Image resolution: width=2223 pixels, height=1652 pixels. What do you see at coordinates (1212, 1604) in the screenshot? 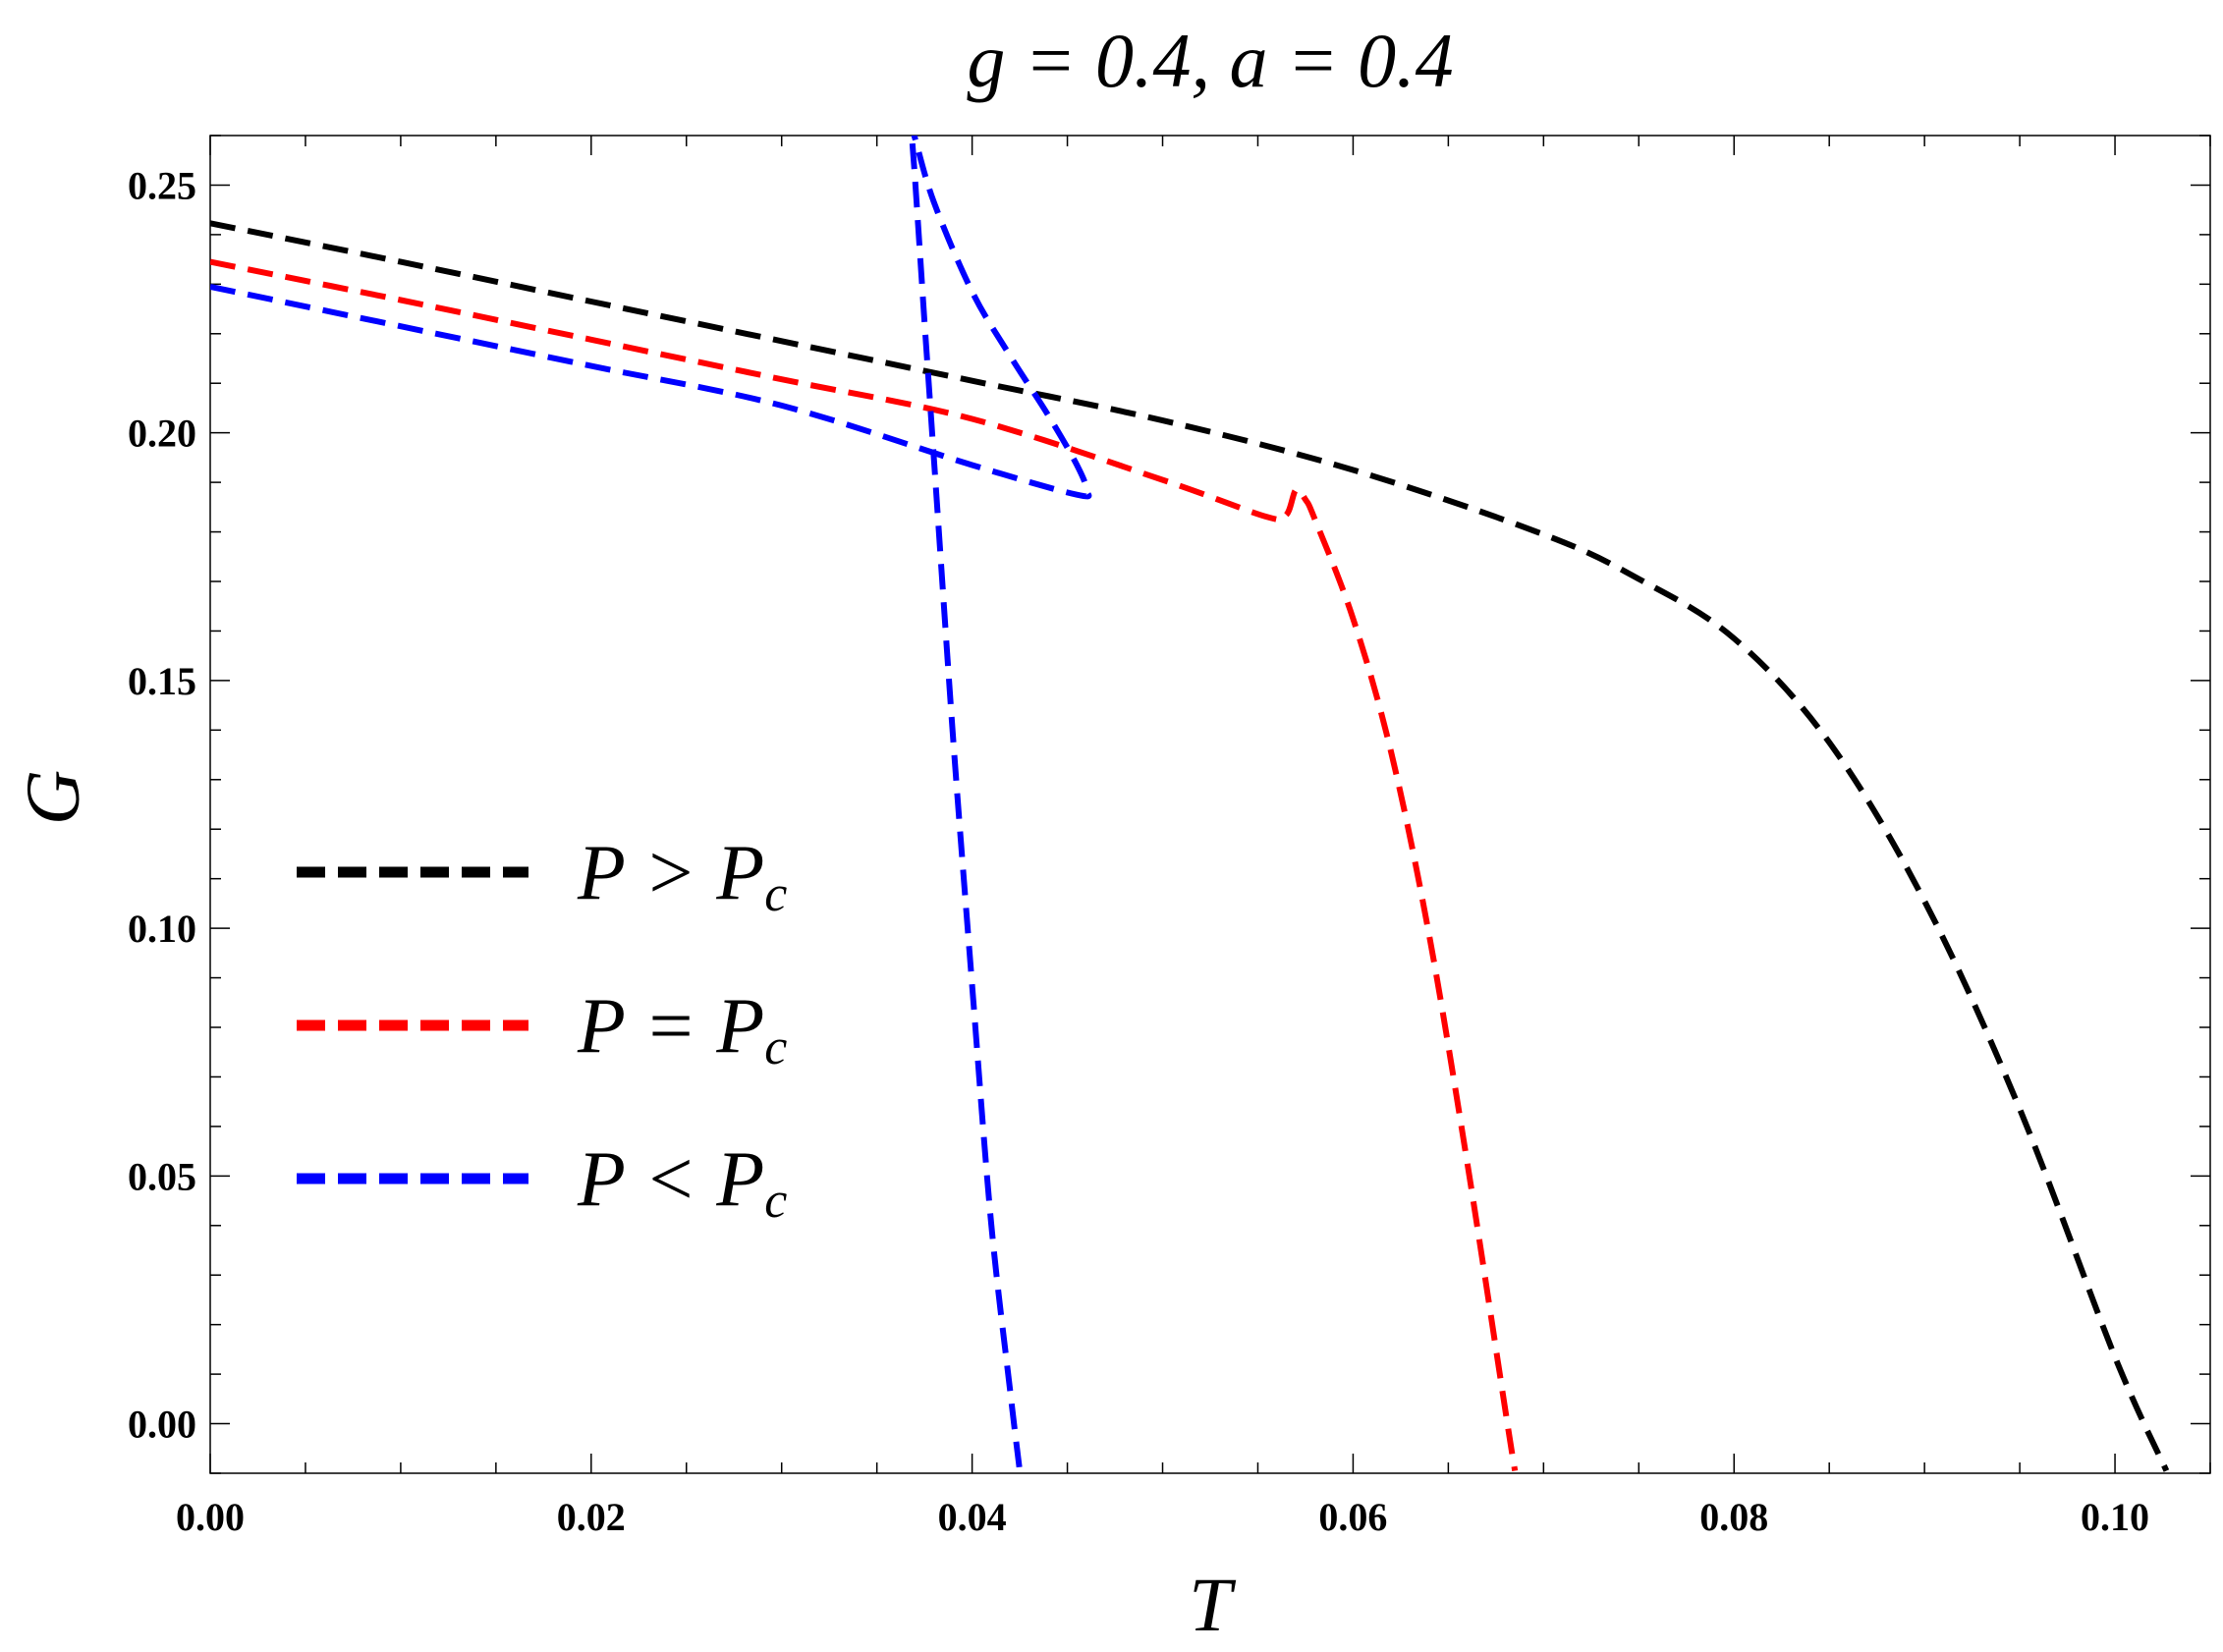
I see `x-axis-label: T` at bounding box center [1212, 1604].